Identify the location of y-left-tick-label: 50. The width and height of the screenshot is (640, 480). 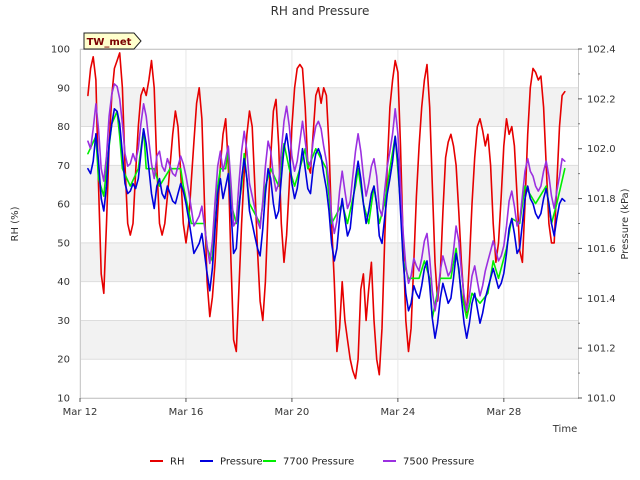
(63, 243).